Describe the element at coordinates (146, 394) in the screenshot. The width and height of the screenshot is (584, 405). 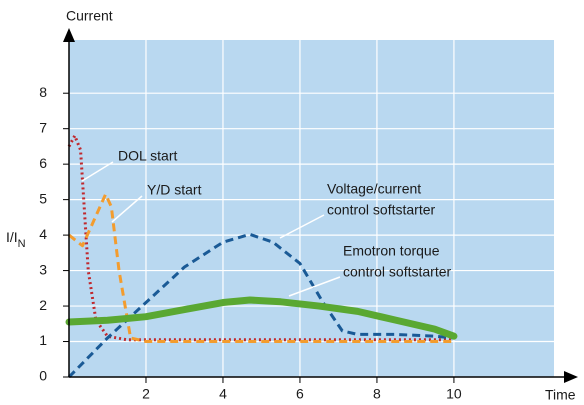
I see `x-tick-label: 2` at that location.